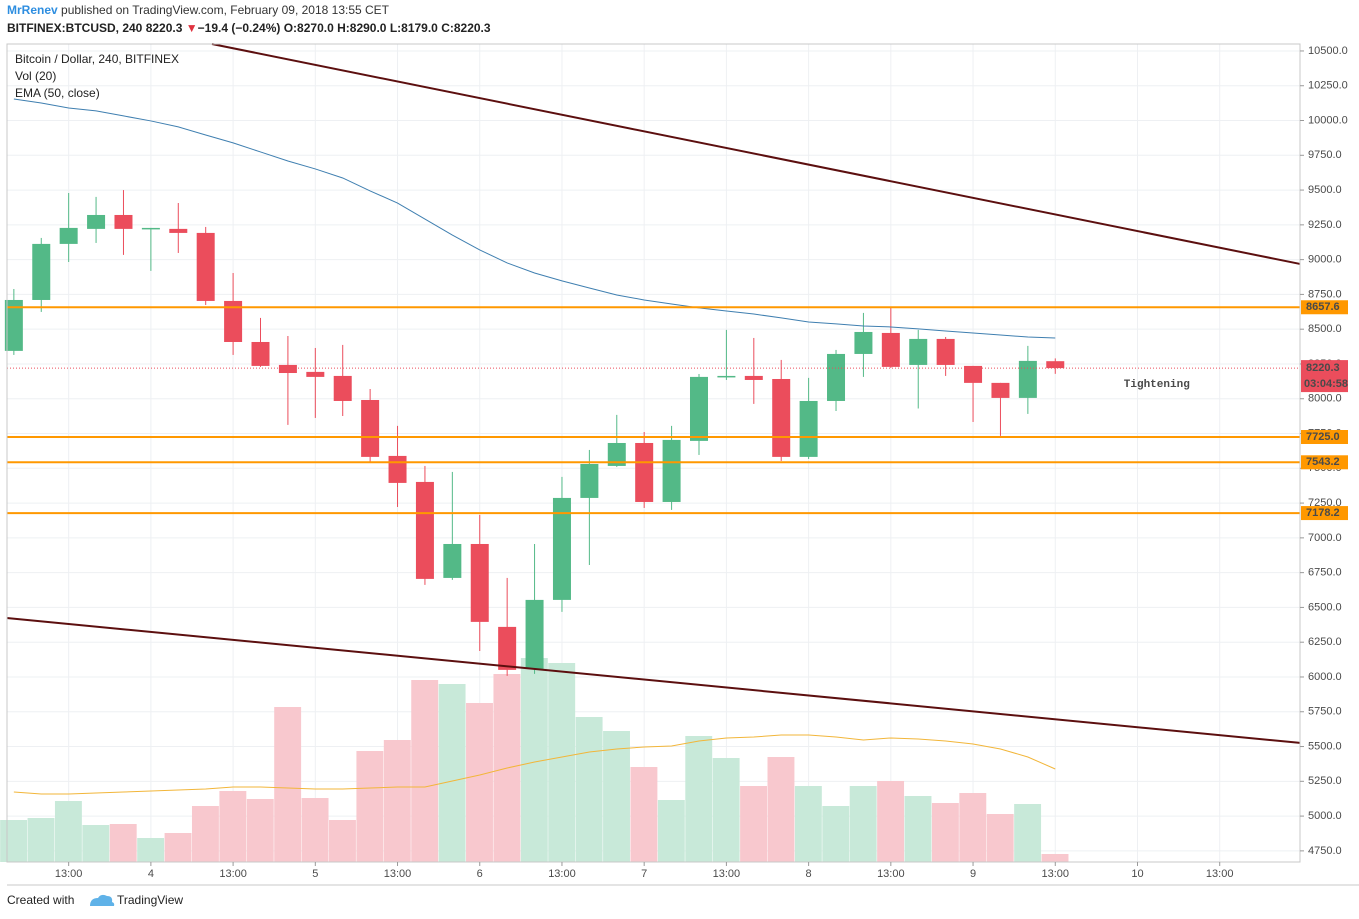 The width and height of the screenshot is (1359, 919). I want to click on y-tick-label: 9750.0, so click(1325, 155).